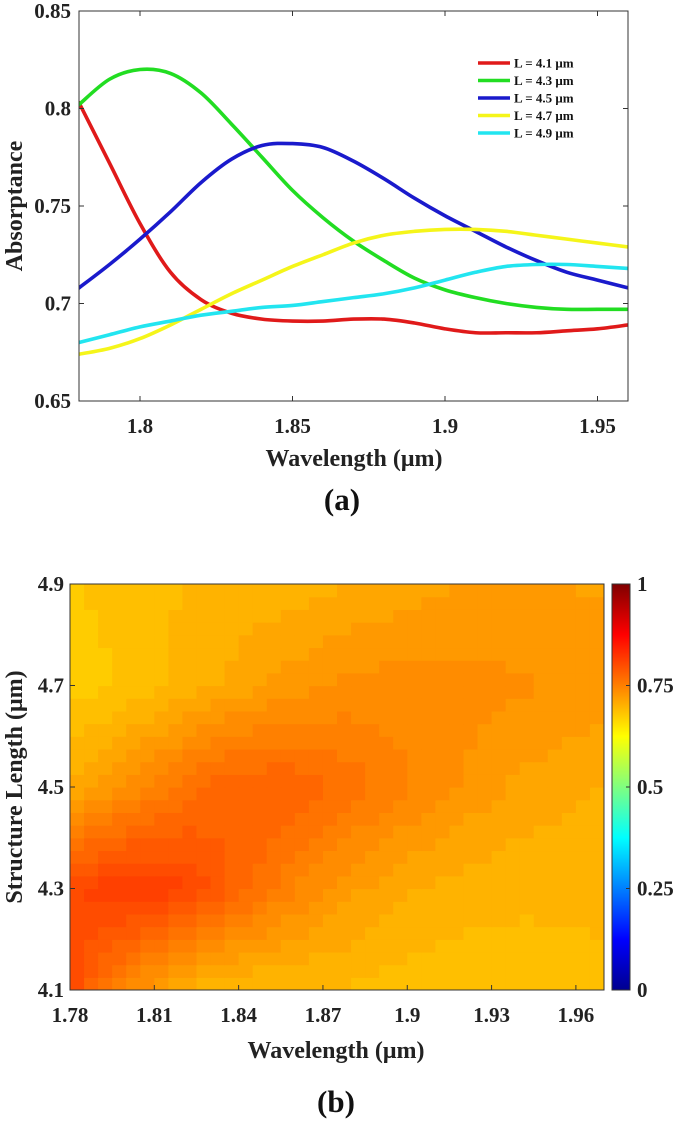 Image resolution: width=685 pixels, height=1124 pixels. Describe the element at coordinates (342, 499) in the screenshot. I see `panel-label-a: (a)` at that location.